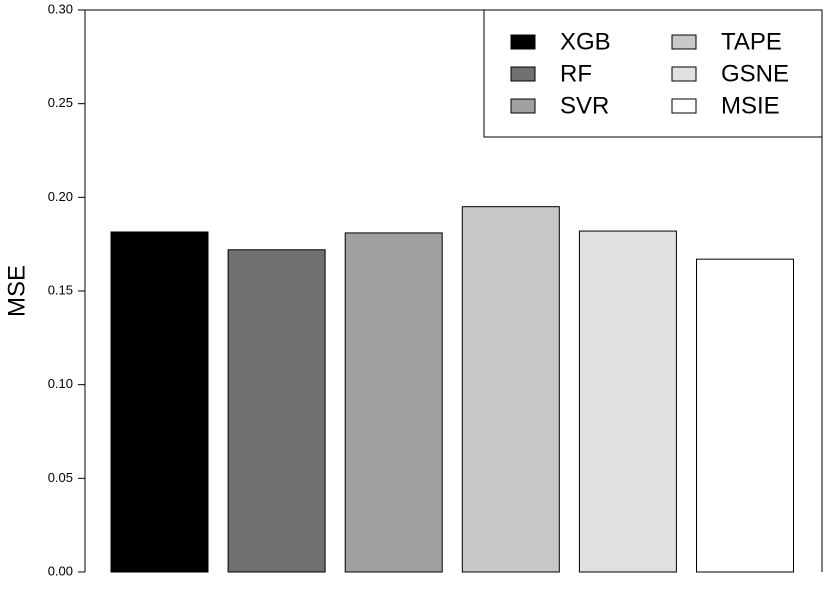 Image resolution: width=830 pixels, height=600 pixels. What do you see at coordinates (60, 102) in the screenshot?
I see `y-tick-label: 0.25` at bounding box center [60, 102].